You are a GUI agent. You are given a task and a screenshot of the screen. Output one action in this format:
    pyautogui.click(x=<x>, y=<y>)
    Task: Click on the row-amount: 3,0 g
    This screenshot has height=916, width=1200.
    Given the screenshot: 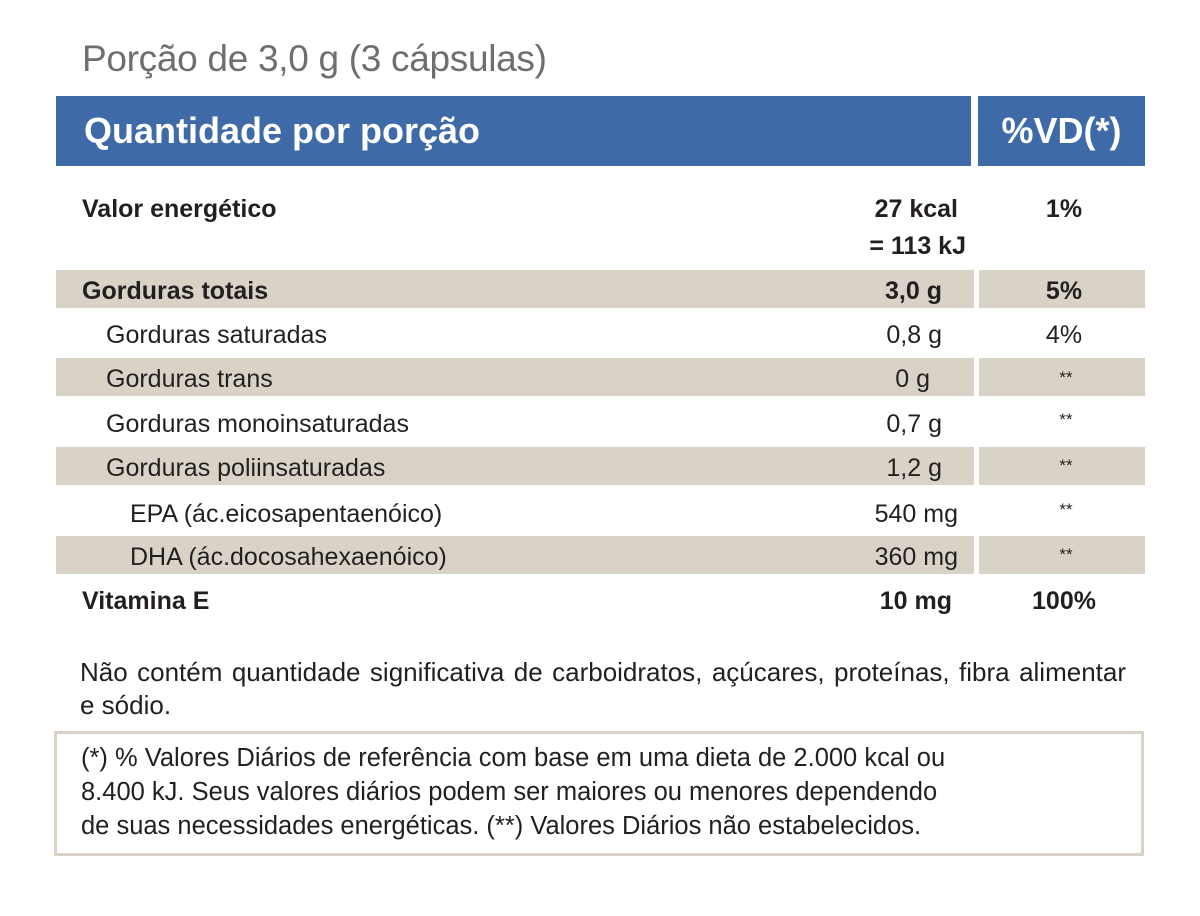 What is the action you would take?
    pyautogui.click(x=913, y=291)
    